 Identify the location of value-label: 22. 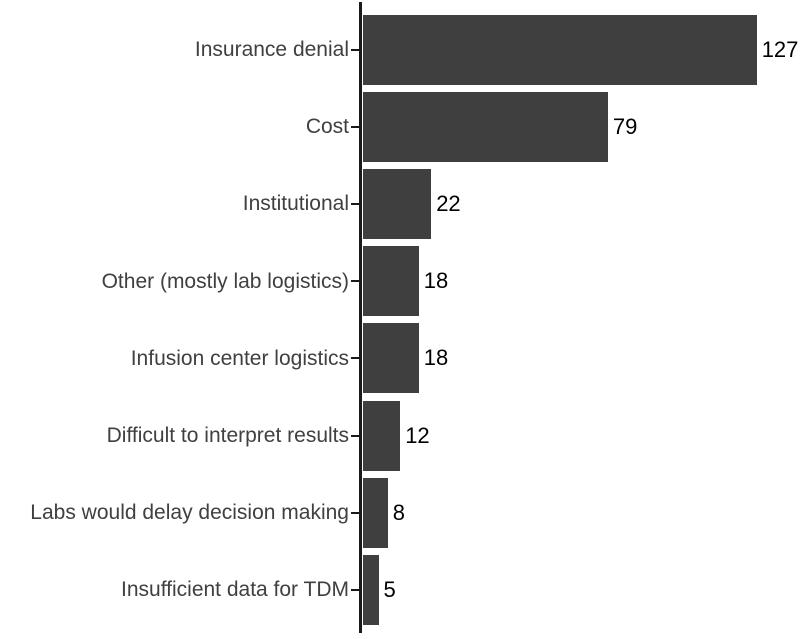
(448, 203).